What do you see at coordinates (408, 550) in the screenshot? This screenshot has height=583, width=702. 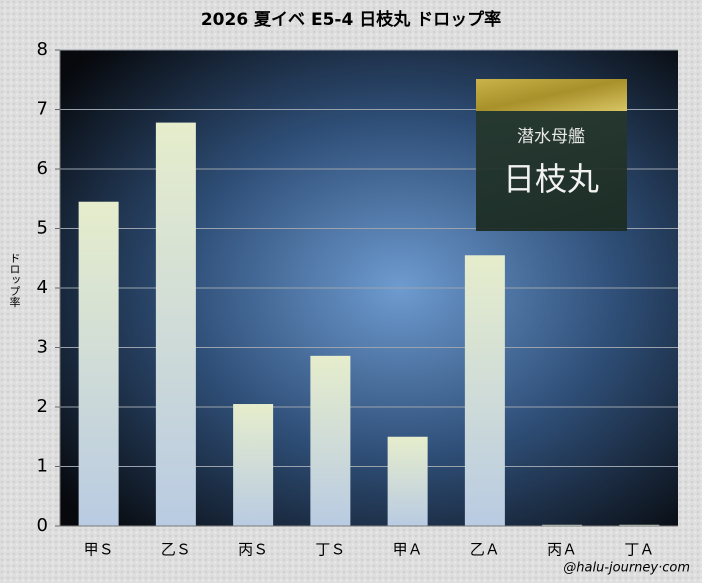 I see `x-tick-label: 甲Ａ` at bounding box center [408, 550].